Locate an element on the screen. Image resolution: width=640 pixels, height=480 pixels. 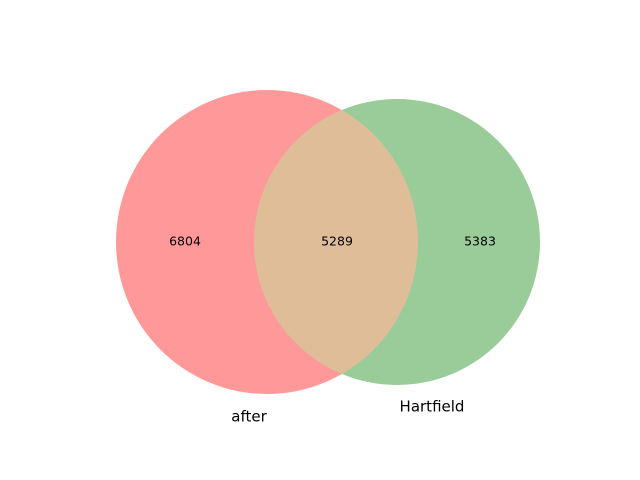
hartfield-only-count: 5383 is located at coordinates (480, 241).